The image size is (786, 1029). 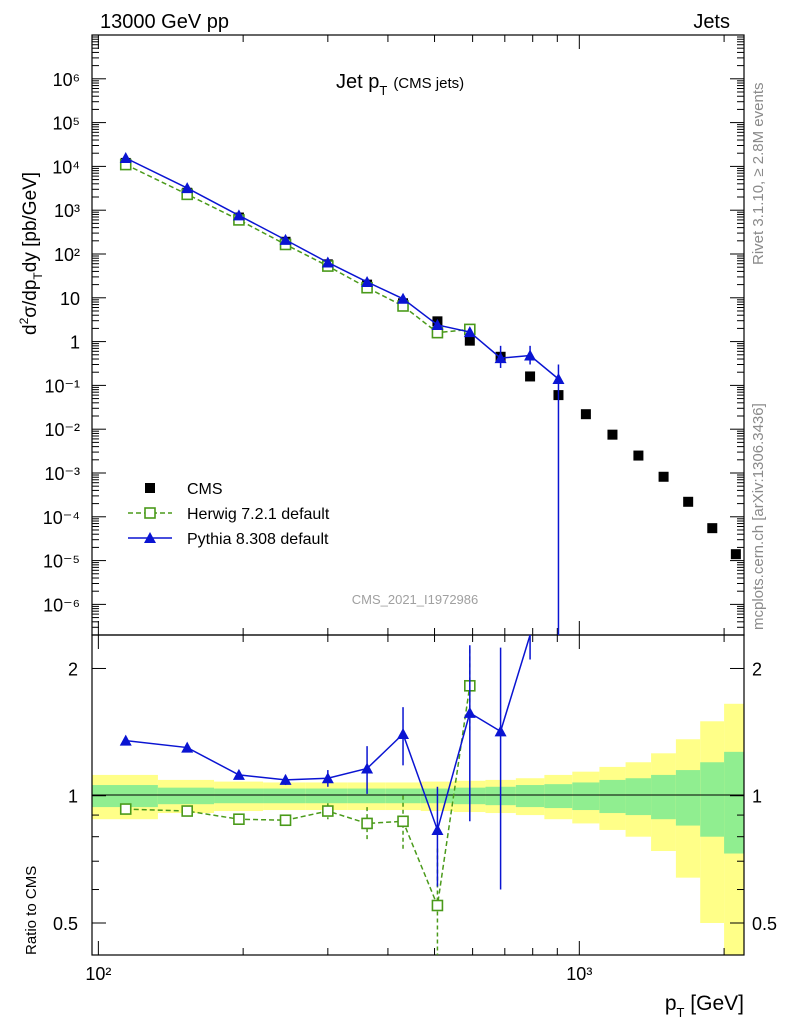 I want to click on y-tick-label: 10⁻³, so click(x=62, y=474).